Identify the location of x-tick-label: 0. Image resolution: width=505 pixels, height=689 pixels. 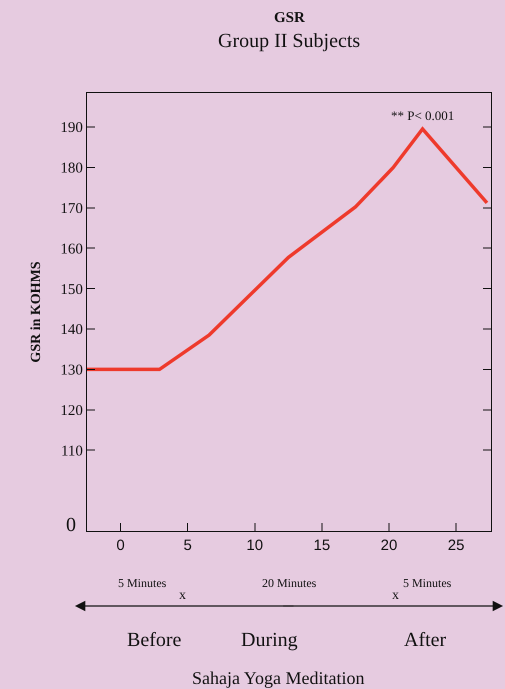
(120, 545).